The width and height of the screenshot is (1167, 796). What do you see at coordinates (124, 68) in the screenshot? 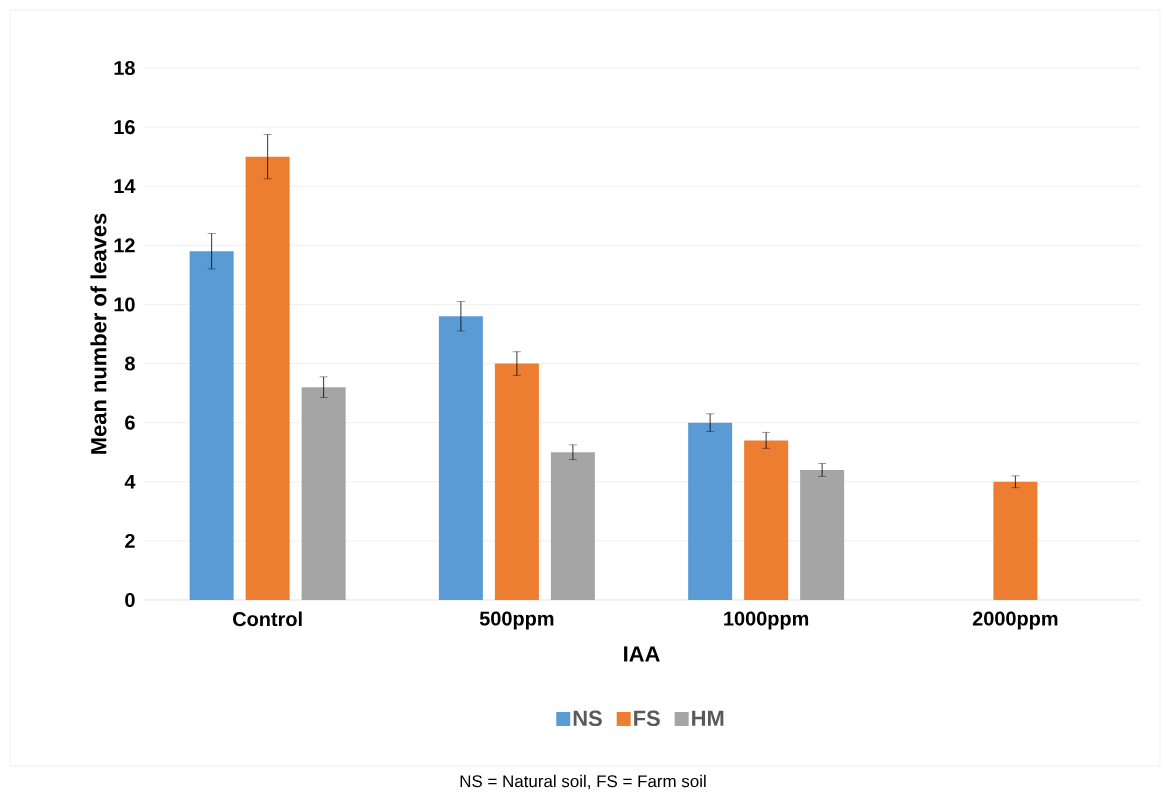
I see `y-tick-label: 18` at bounding box center [124, 68].